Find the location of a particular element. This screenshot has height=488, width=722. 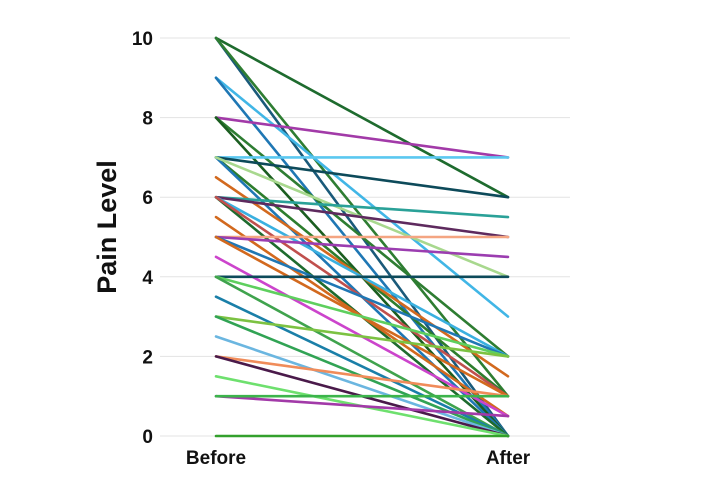

y-tick-label: 0 is located at coordinates (147, 437).